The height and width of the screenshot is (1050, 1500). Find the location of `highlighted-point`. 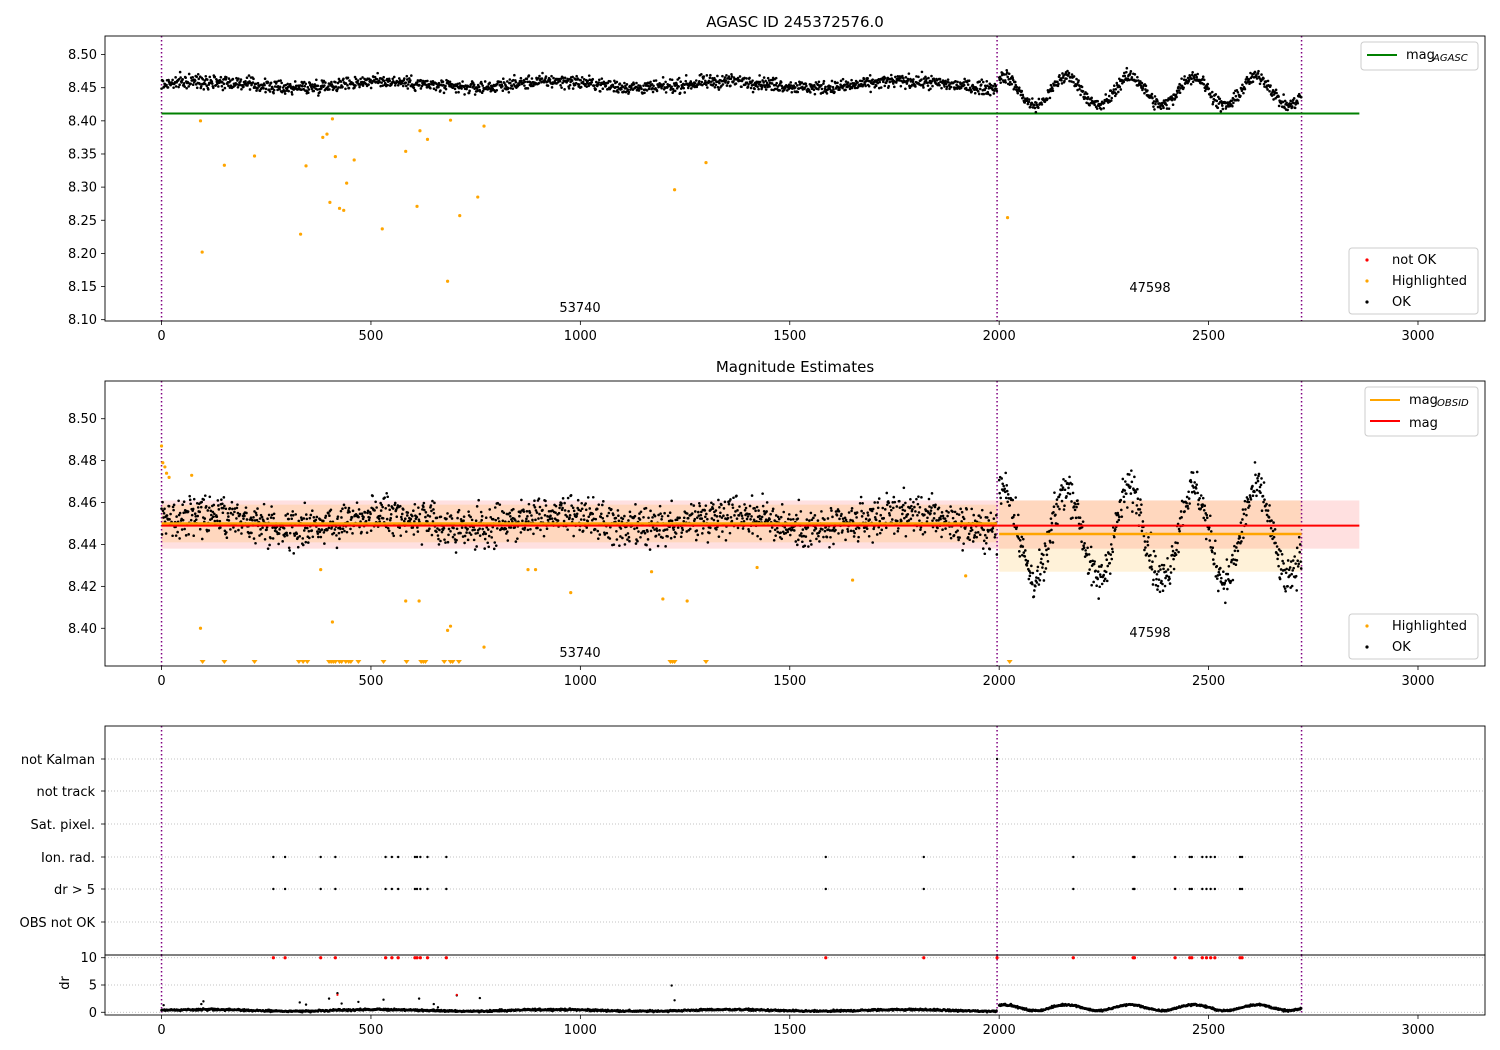

highlighted-point is located at coordinates (321, 570).